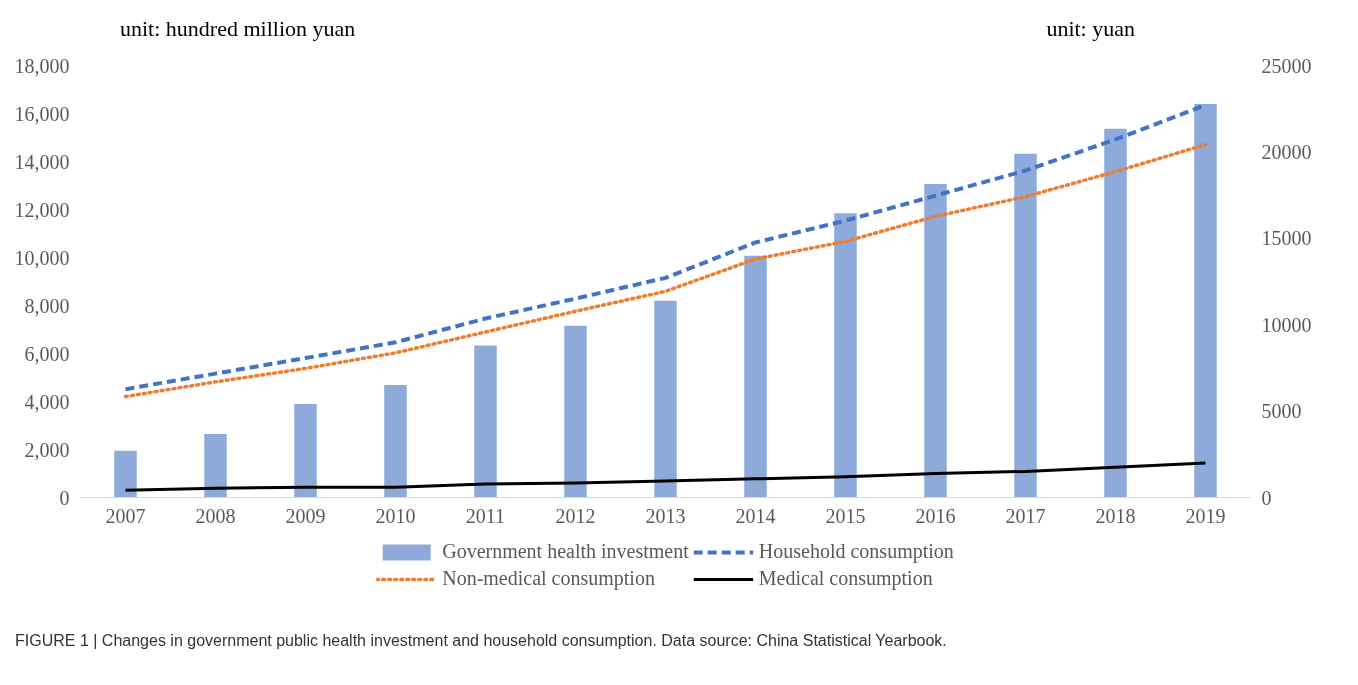 This screenshot has height=685, width=1358. Describe the element at coordinates (42, 209) in the screenshot. I see `y-tick-label: 12,000` at that location.